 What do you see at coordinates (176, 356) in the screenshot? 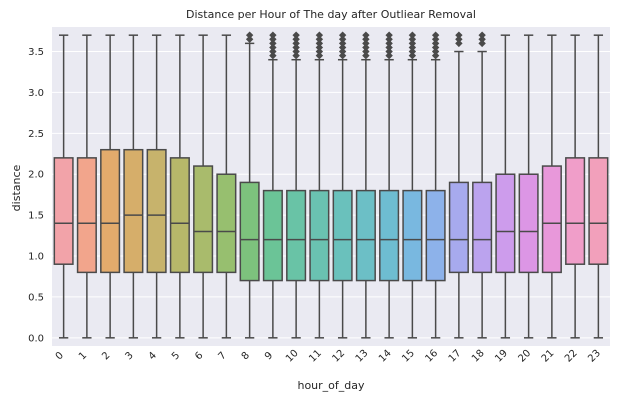
I see `x-tick-label-5: 5` at bounding box center [176, 356].